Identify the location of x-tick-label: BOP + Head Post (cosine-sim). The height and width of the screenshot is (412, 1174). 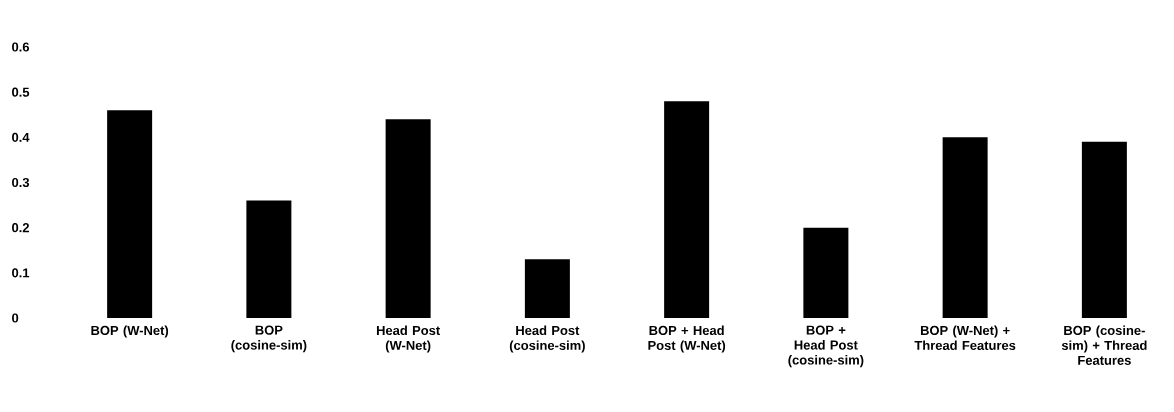
(826, 346).